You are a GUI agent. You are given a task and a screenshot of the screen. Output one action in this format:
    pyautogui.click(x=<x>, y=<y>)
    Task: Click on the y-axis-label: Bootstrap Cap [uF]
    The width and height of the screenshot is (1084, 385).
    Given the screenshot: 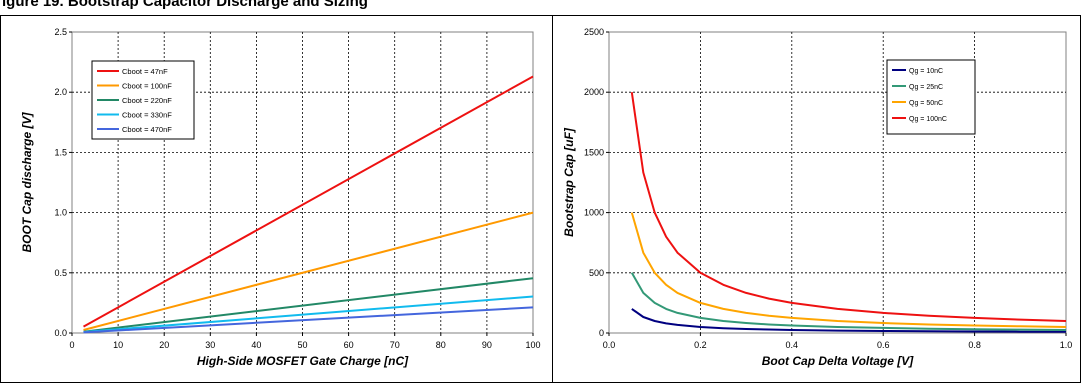 What is the action you would take?
    pyautogui.click(x=569, y=182)
    